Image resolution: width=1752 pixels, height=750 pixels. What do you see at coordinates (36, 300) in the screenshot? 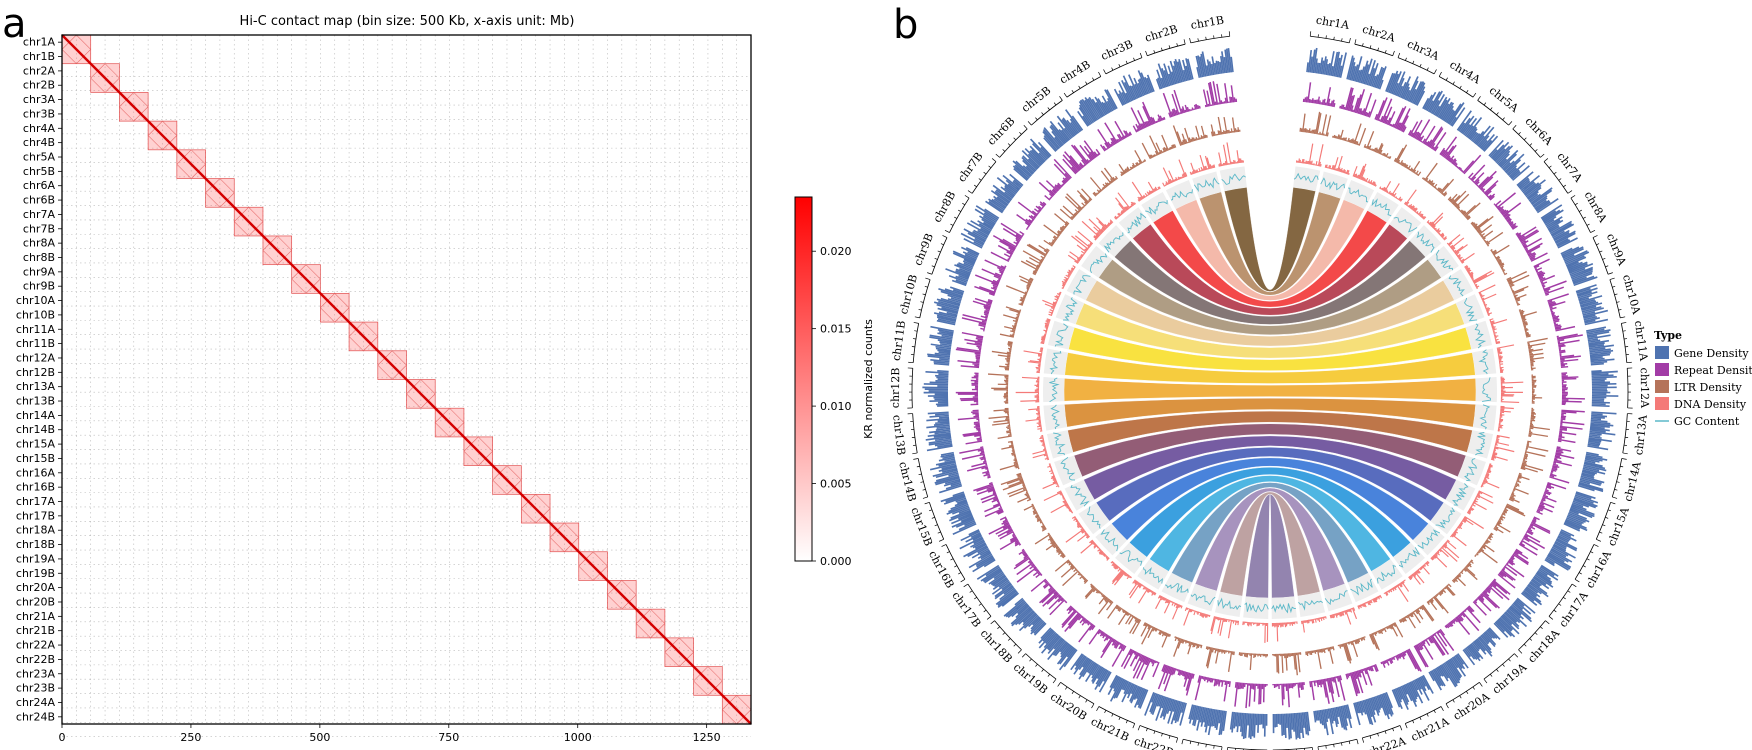
I see `hic-y-tick-label: chr10A` at bounding box center [36, 300].